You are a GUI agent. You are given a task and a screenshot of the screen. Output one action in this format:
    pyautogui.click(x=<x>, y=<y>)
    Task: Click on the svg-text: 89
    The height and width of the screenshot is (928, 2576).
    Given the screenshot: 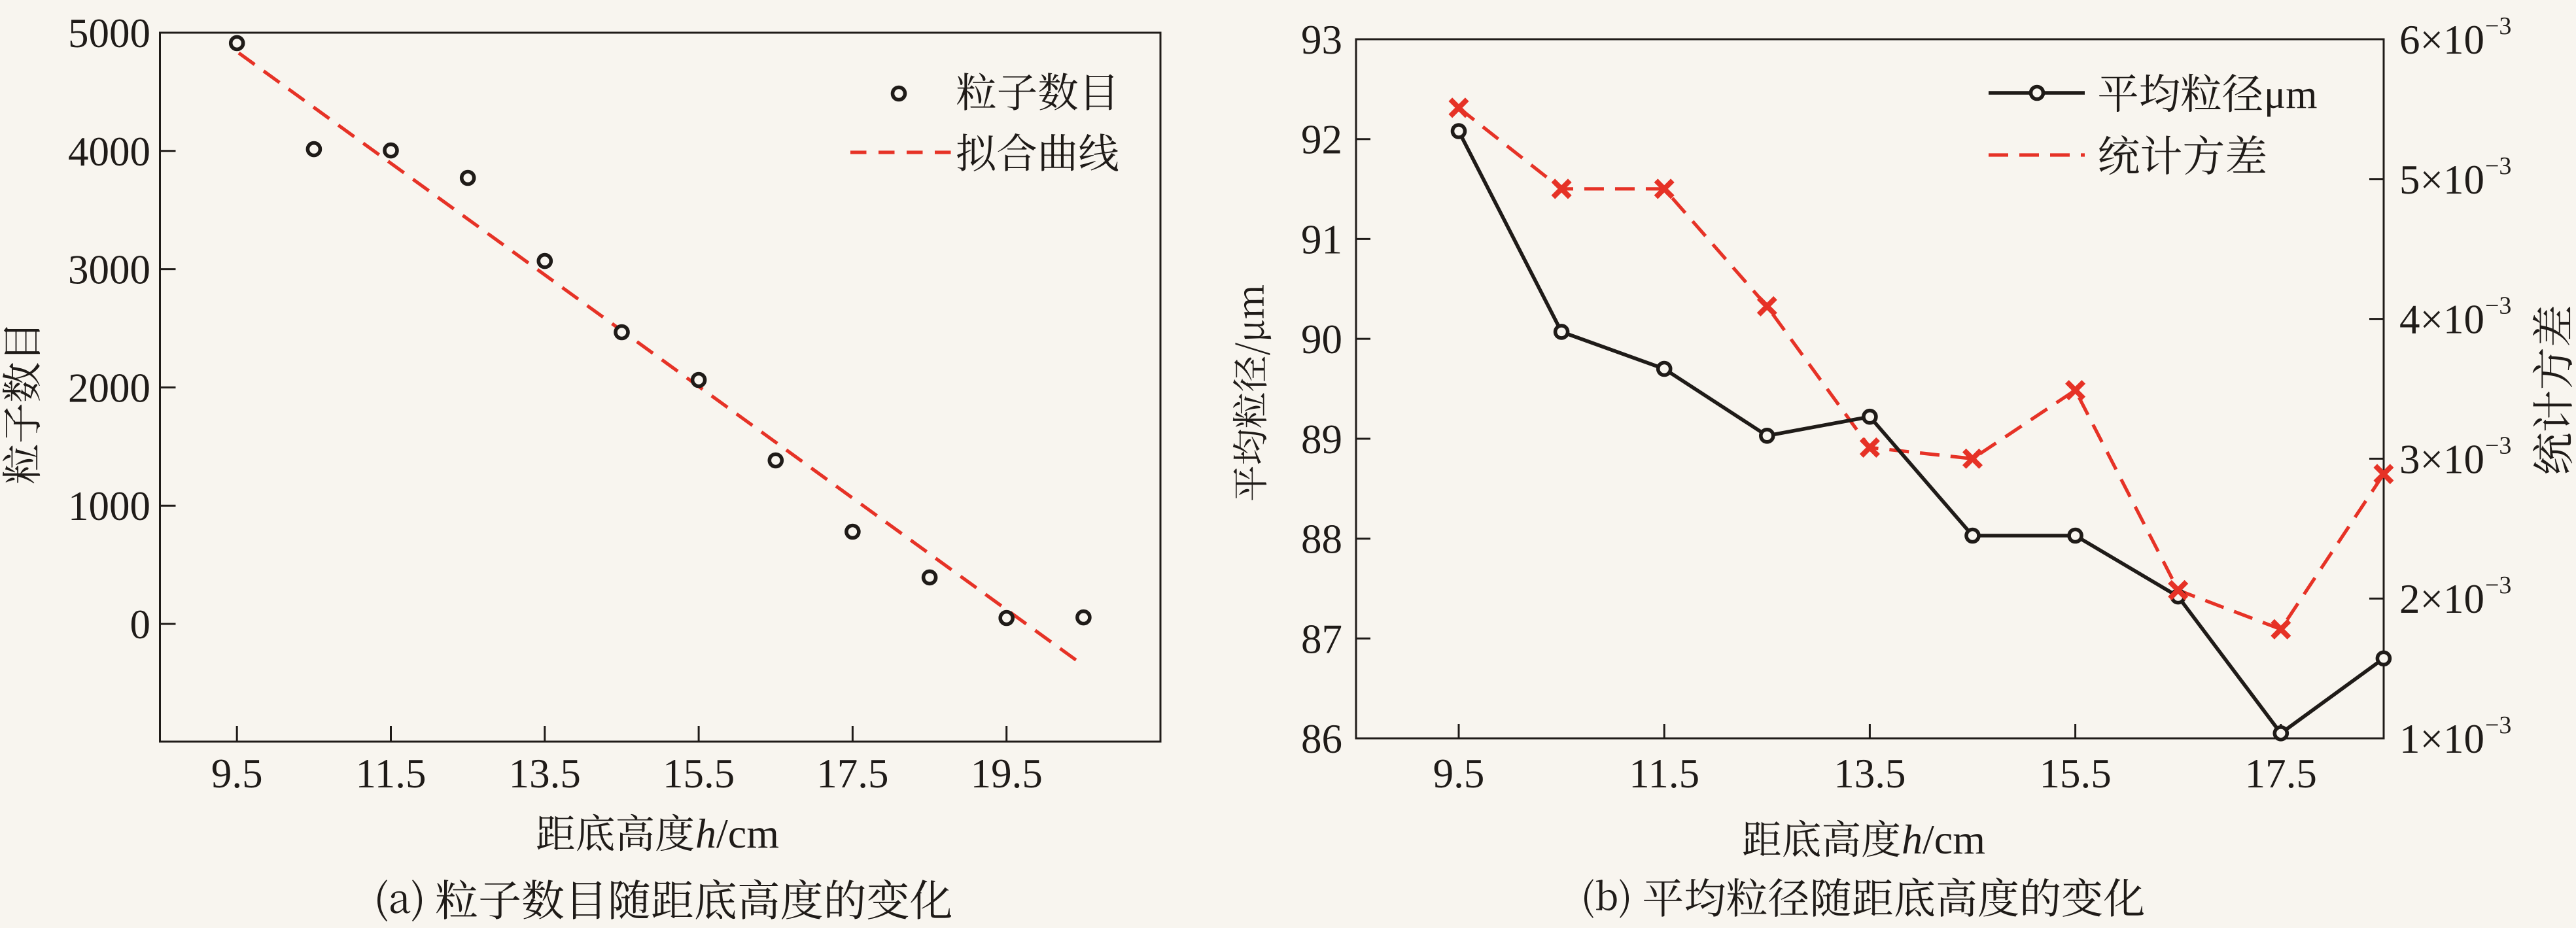 What is the action you would take?
    pyautogui.click(x=1322, y=439)
    